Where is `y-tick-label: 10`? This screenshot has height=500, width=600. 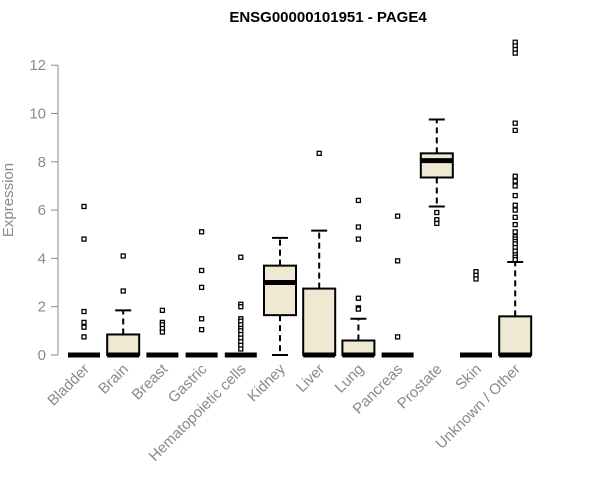 y-tick-label: 10 is located at coordinates (37, 114).